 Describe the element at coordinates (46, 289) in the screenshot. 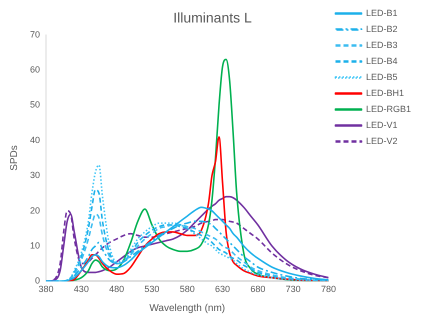

I see `x-tick-label: 380` at that location.